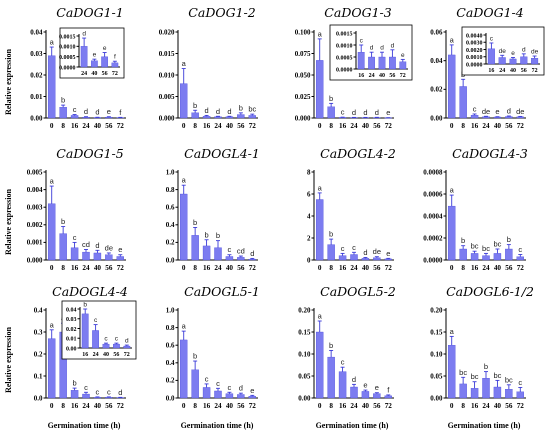  Describe the element at coordinates (90, 291) in the screenshot. I see `panel-title: CaDOGL4-4` at that location.